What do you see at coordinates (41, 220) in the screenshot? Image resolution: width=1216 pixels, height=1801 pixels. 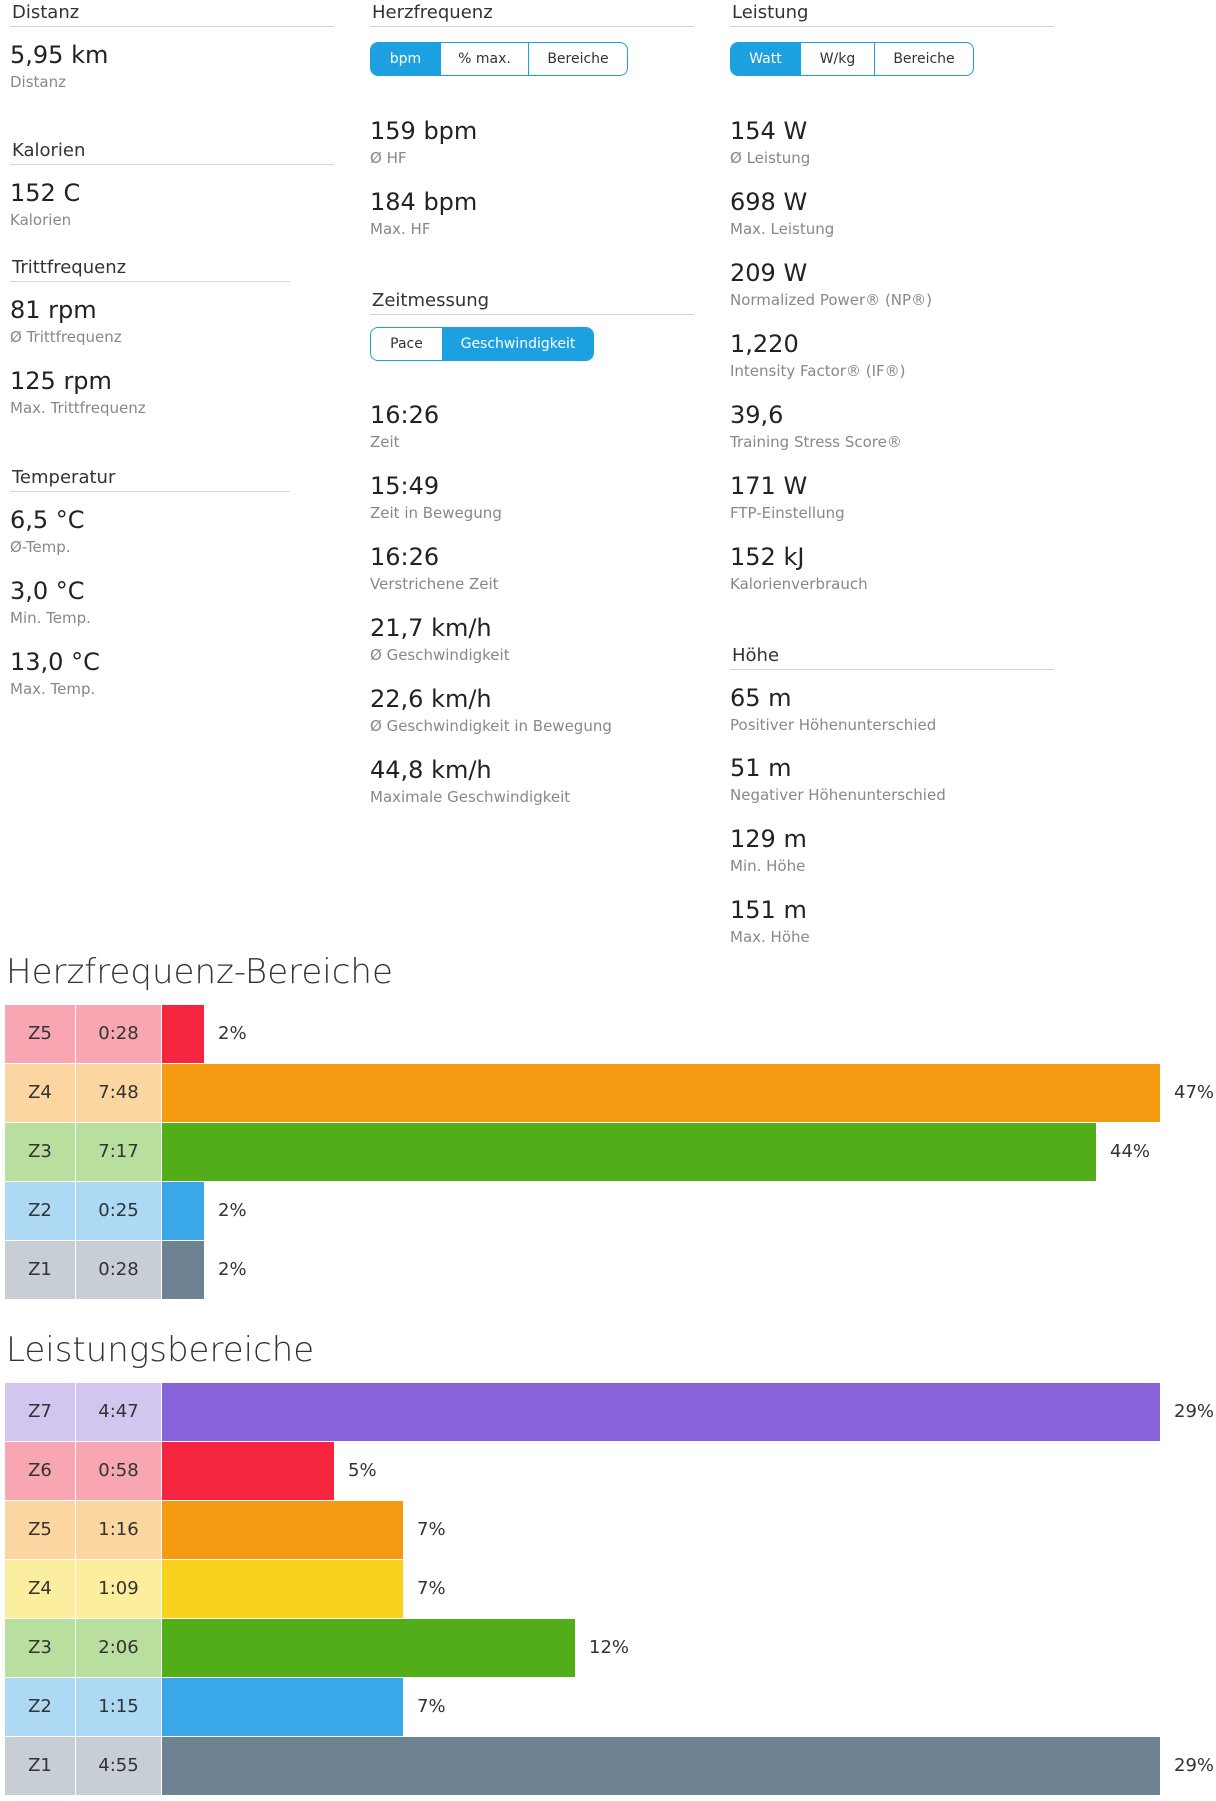 I see `stat-label: Kalorien` at bounding box center [41, 220].